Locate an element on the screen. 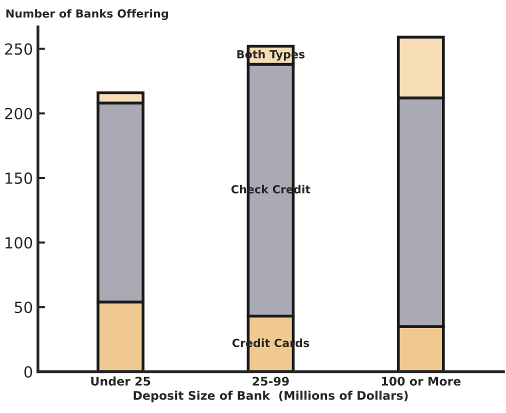 This screenshot has width=506, height=413. y-tick-label: 250 is located at coordinates (18, 49).